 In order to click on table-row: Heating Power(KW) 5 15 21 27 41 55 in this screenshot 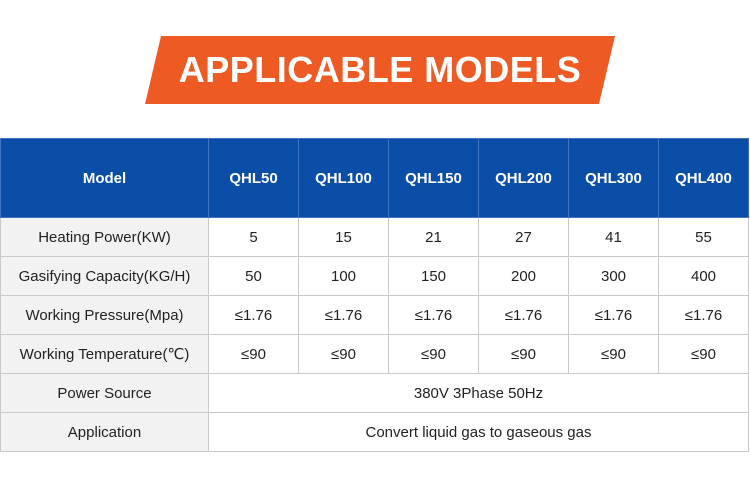, I will do `click(374, 237)`.